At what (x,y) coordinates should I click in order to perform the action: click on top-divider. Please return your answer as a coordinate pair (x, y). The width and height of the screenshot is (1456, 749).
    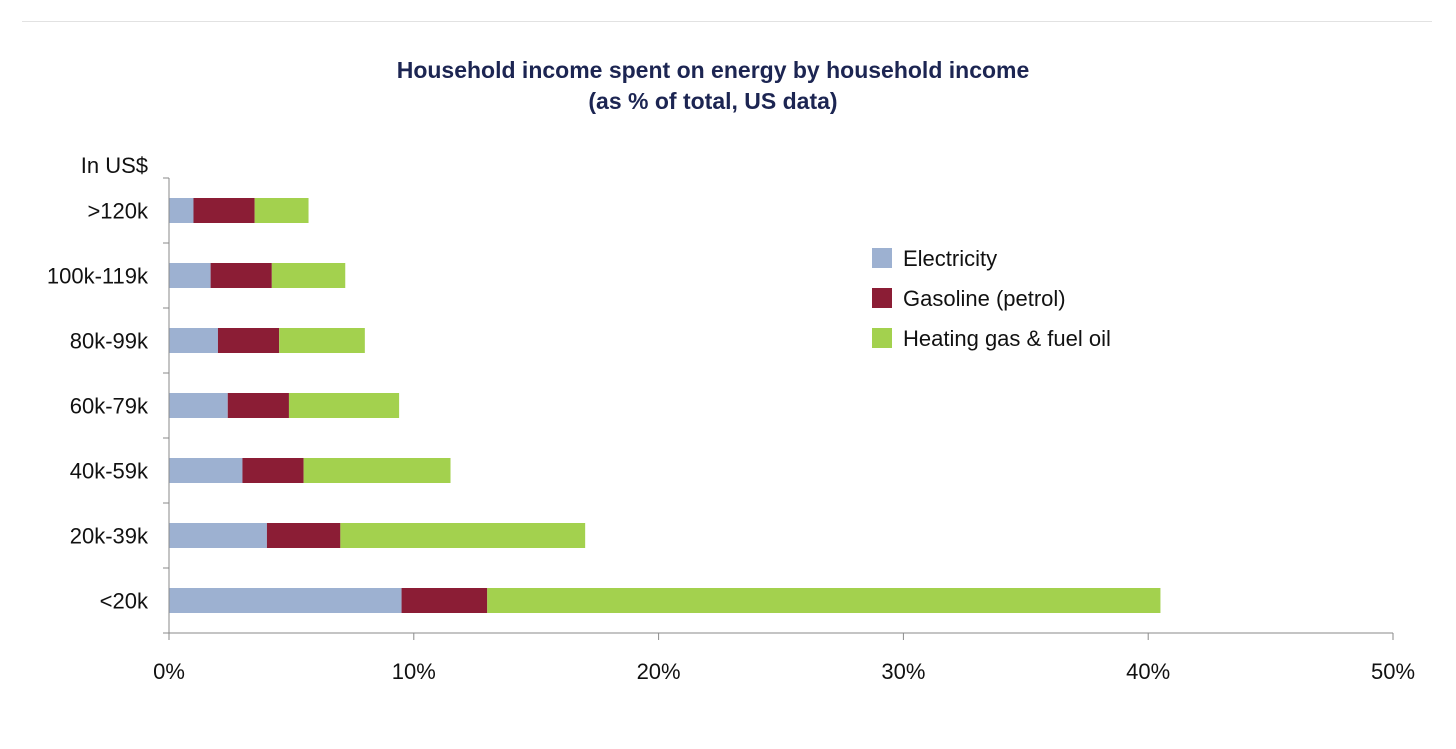
    Looking at the image, I should click on (727, 21).